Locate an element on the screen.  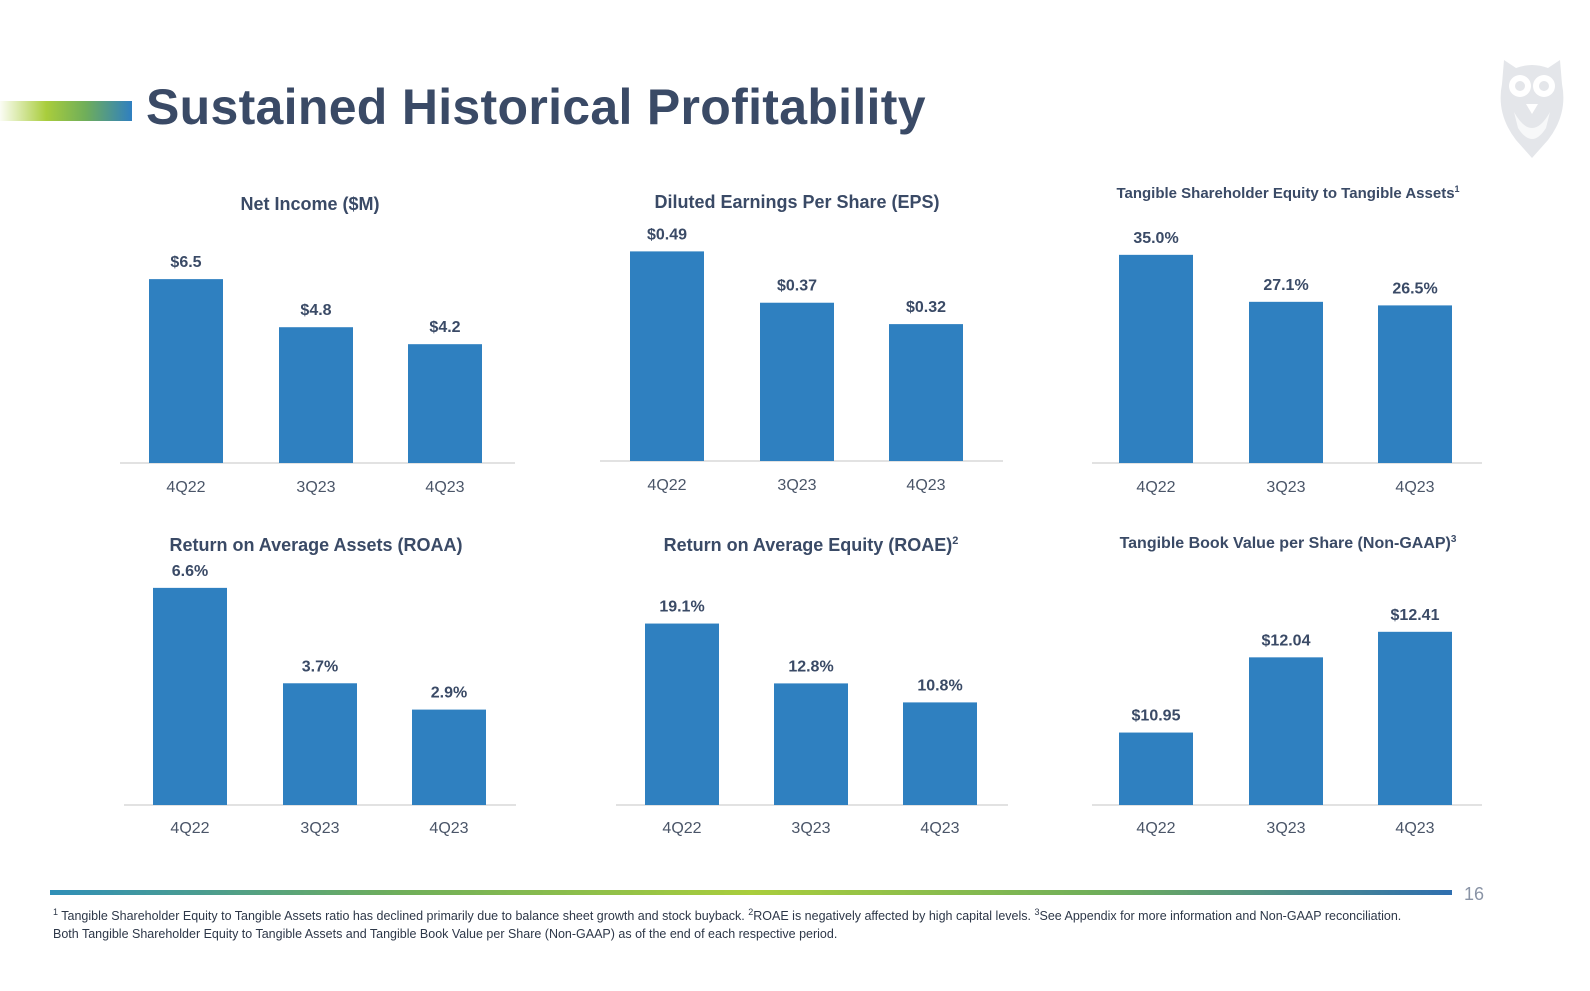
data-label: $0.37 is located at coordinates (797, 286).